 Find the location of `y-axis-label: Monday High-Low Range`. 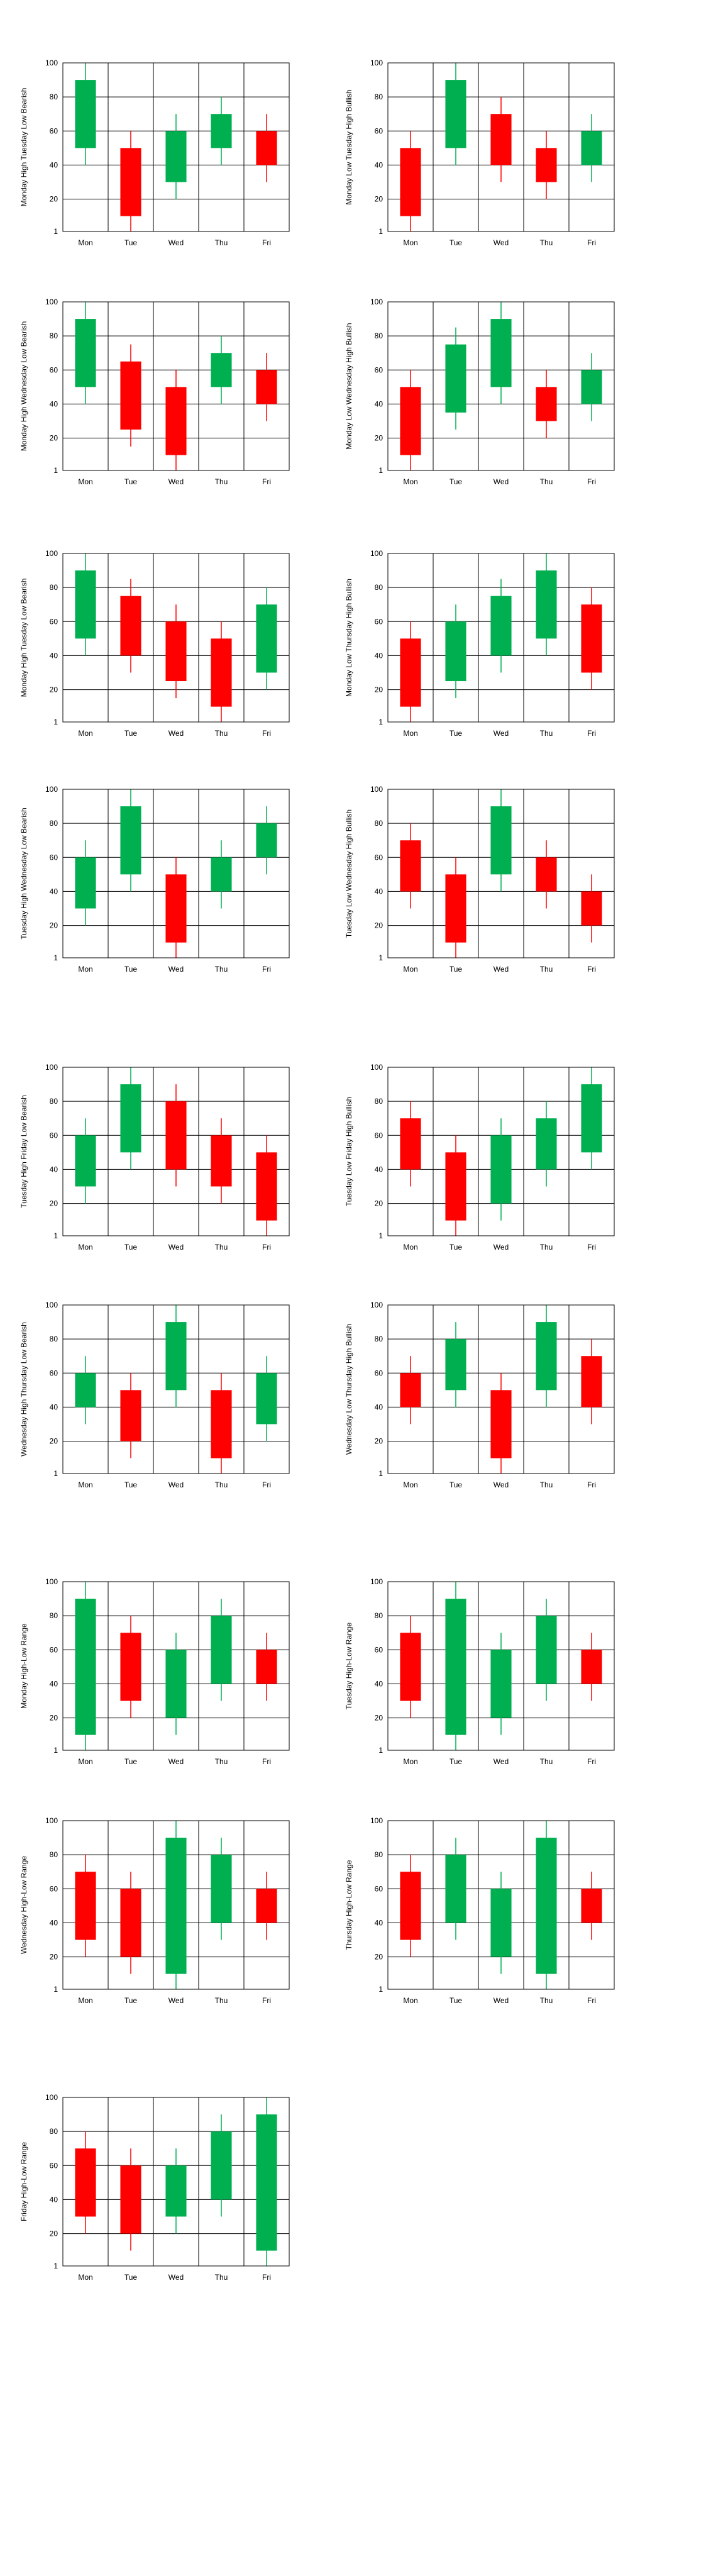

y-axis-label: Monday High-Low Range is located at coordinates (23, 1666).